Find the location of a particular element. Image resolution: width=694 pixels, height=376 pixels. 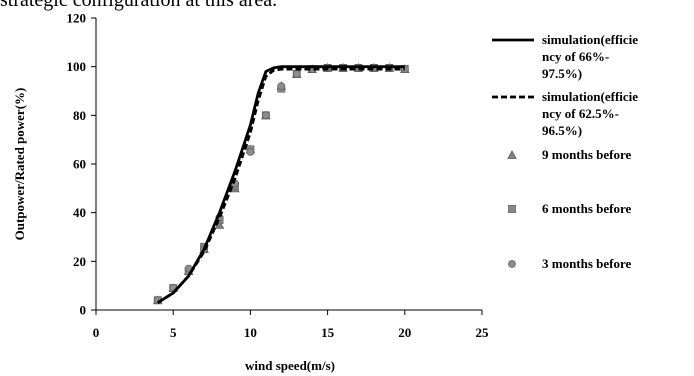

legend-label: 9 months before is located at coordinates (587, 154).